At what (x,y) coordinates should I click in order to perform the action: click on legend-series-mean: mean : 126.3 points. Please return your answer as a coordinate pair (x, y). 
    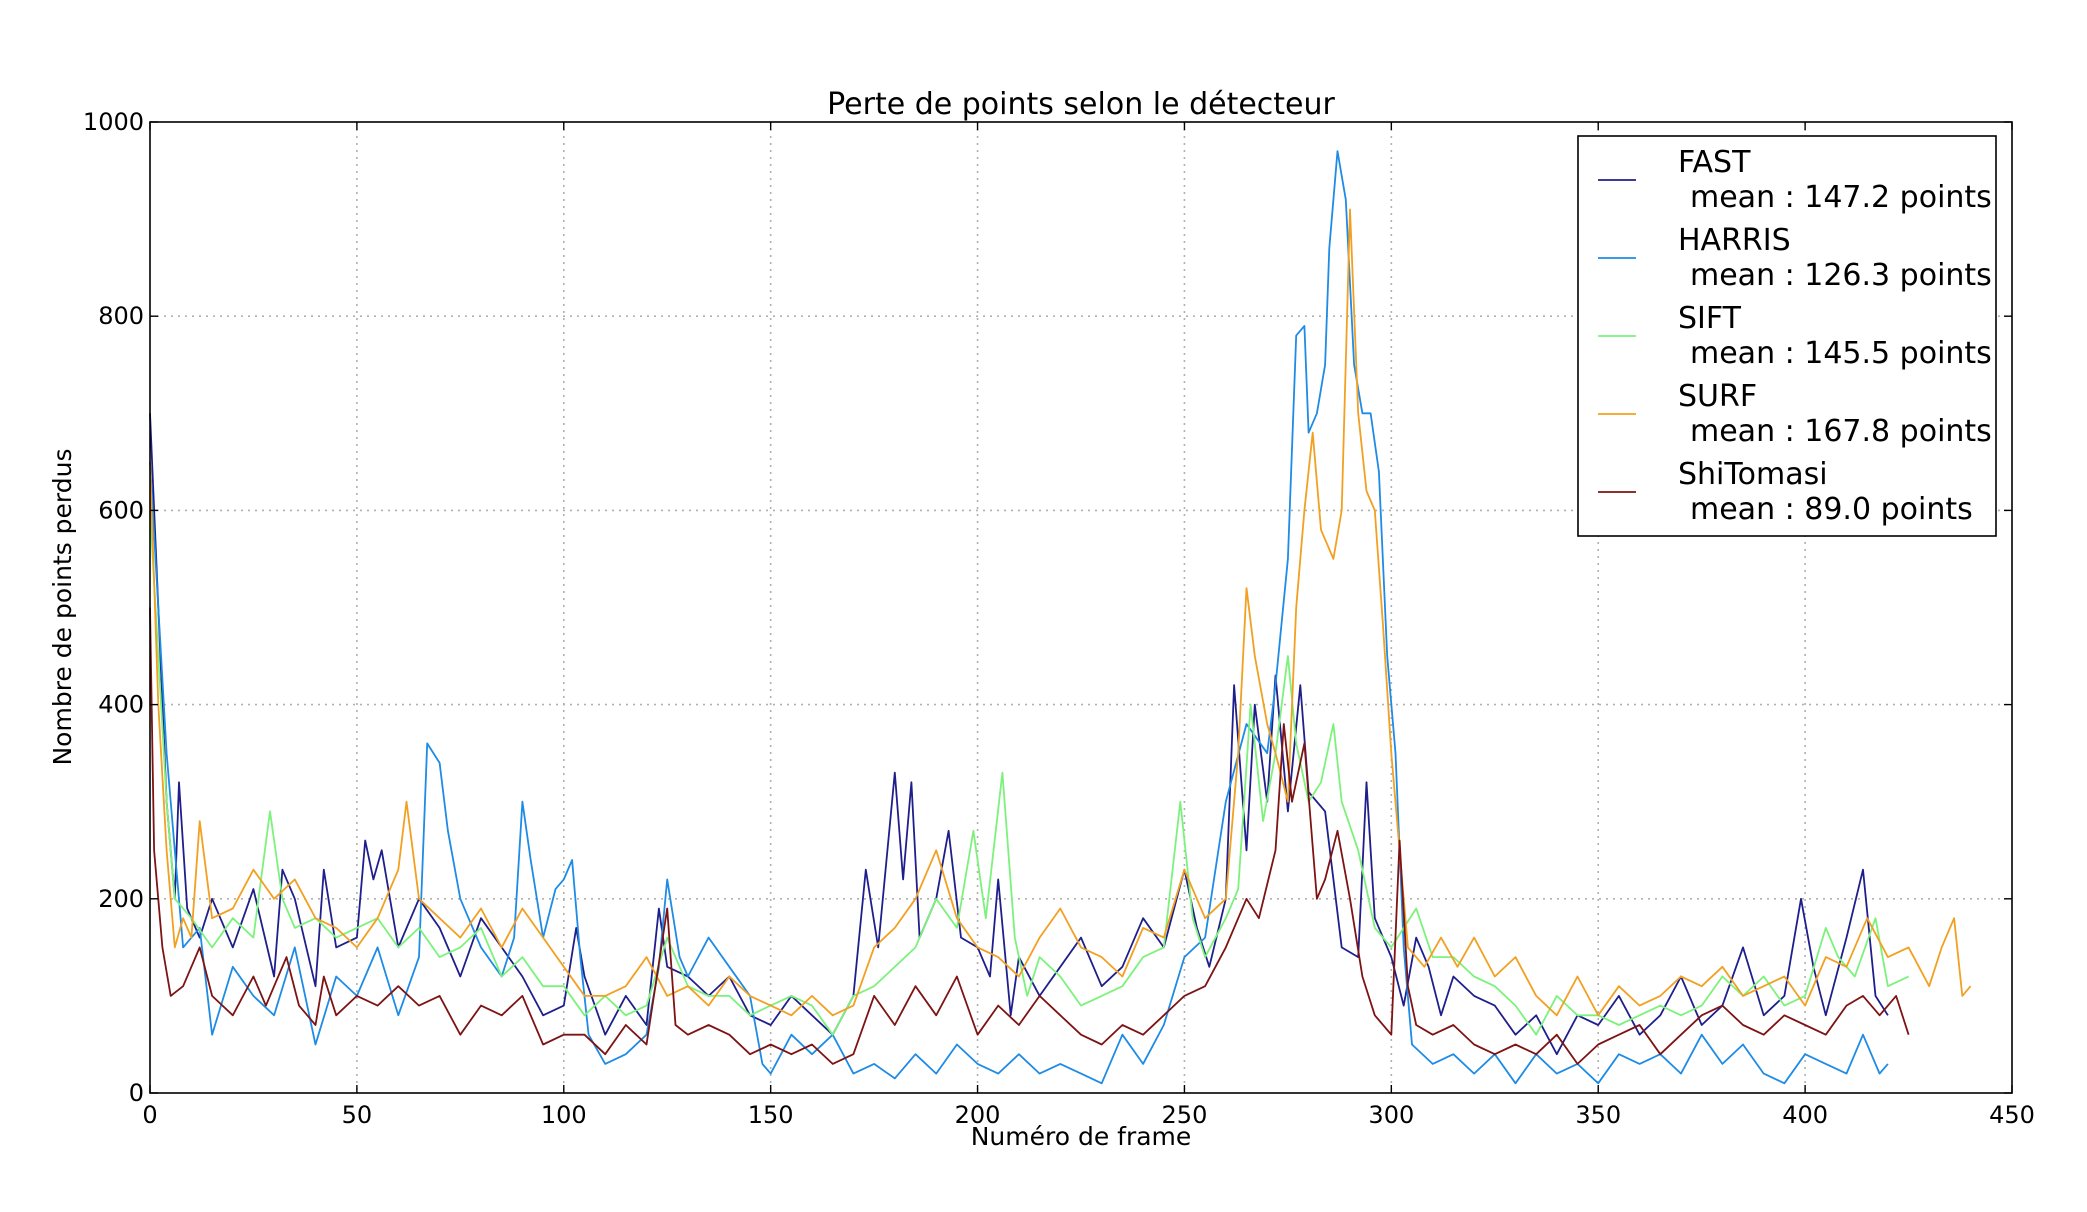
    Looking at the image, I should click on (1841, 275).